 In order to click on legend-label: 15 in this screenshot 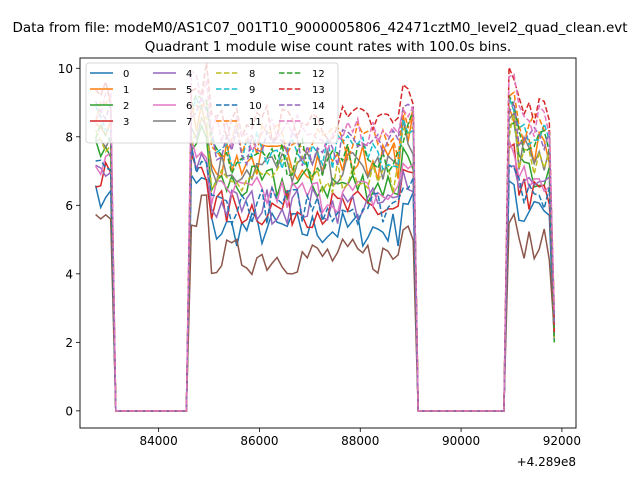, I will do `click(318, 122)`.